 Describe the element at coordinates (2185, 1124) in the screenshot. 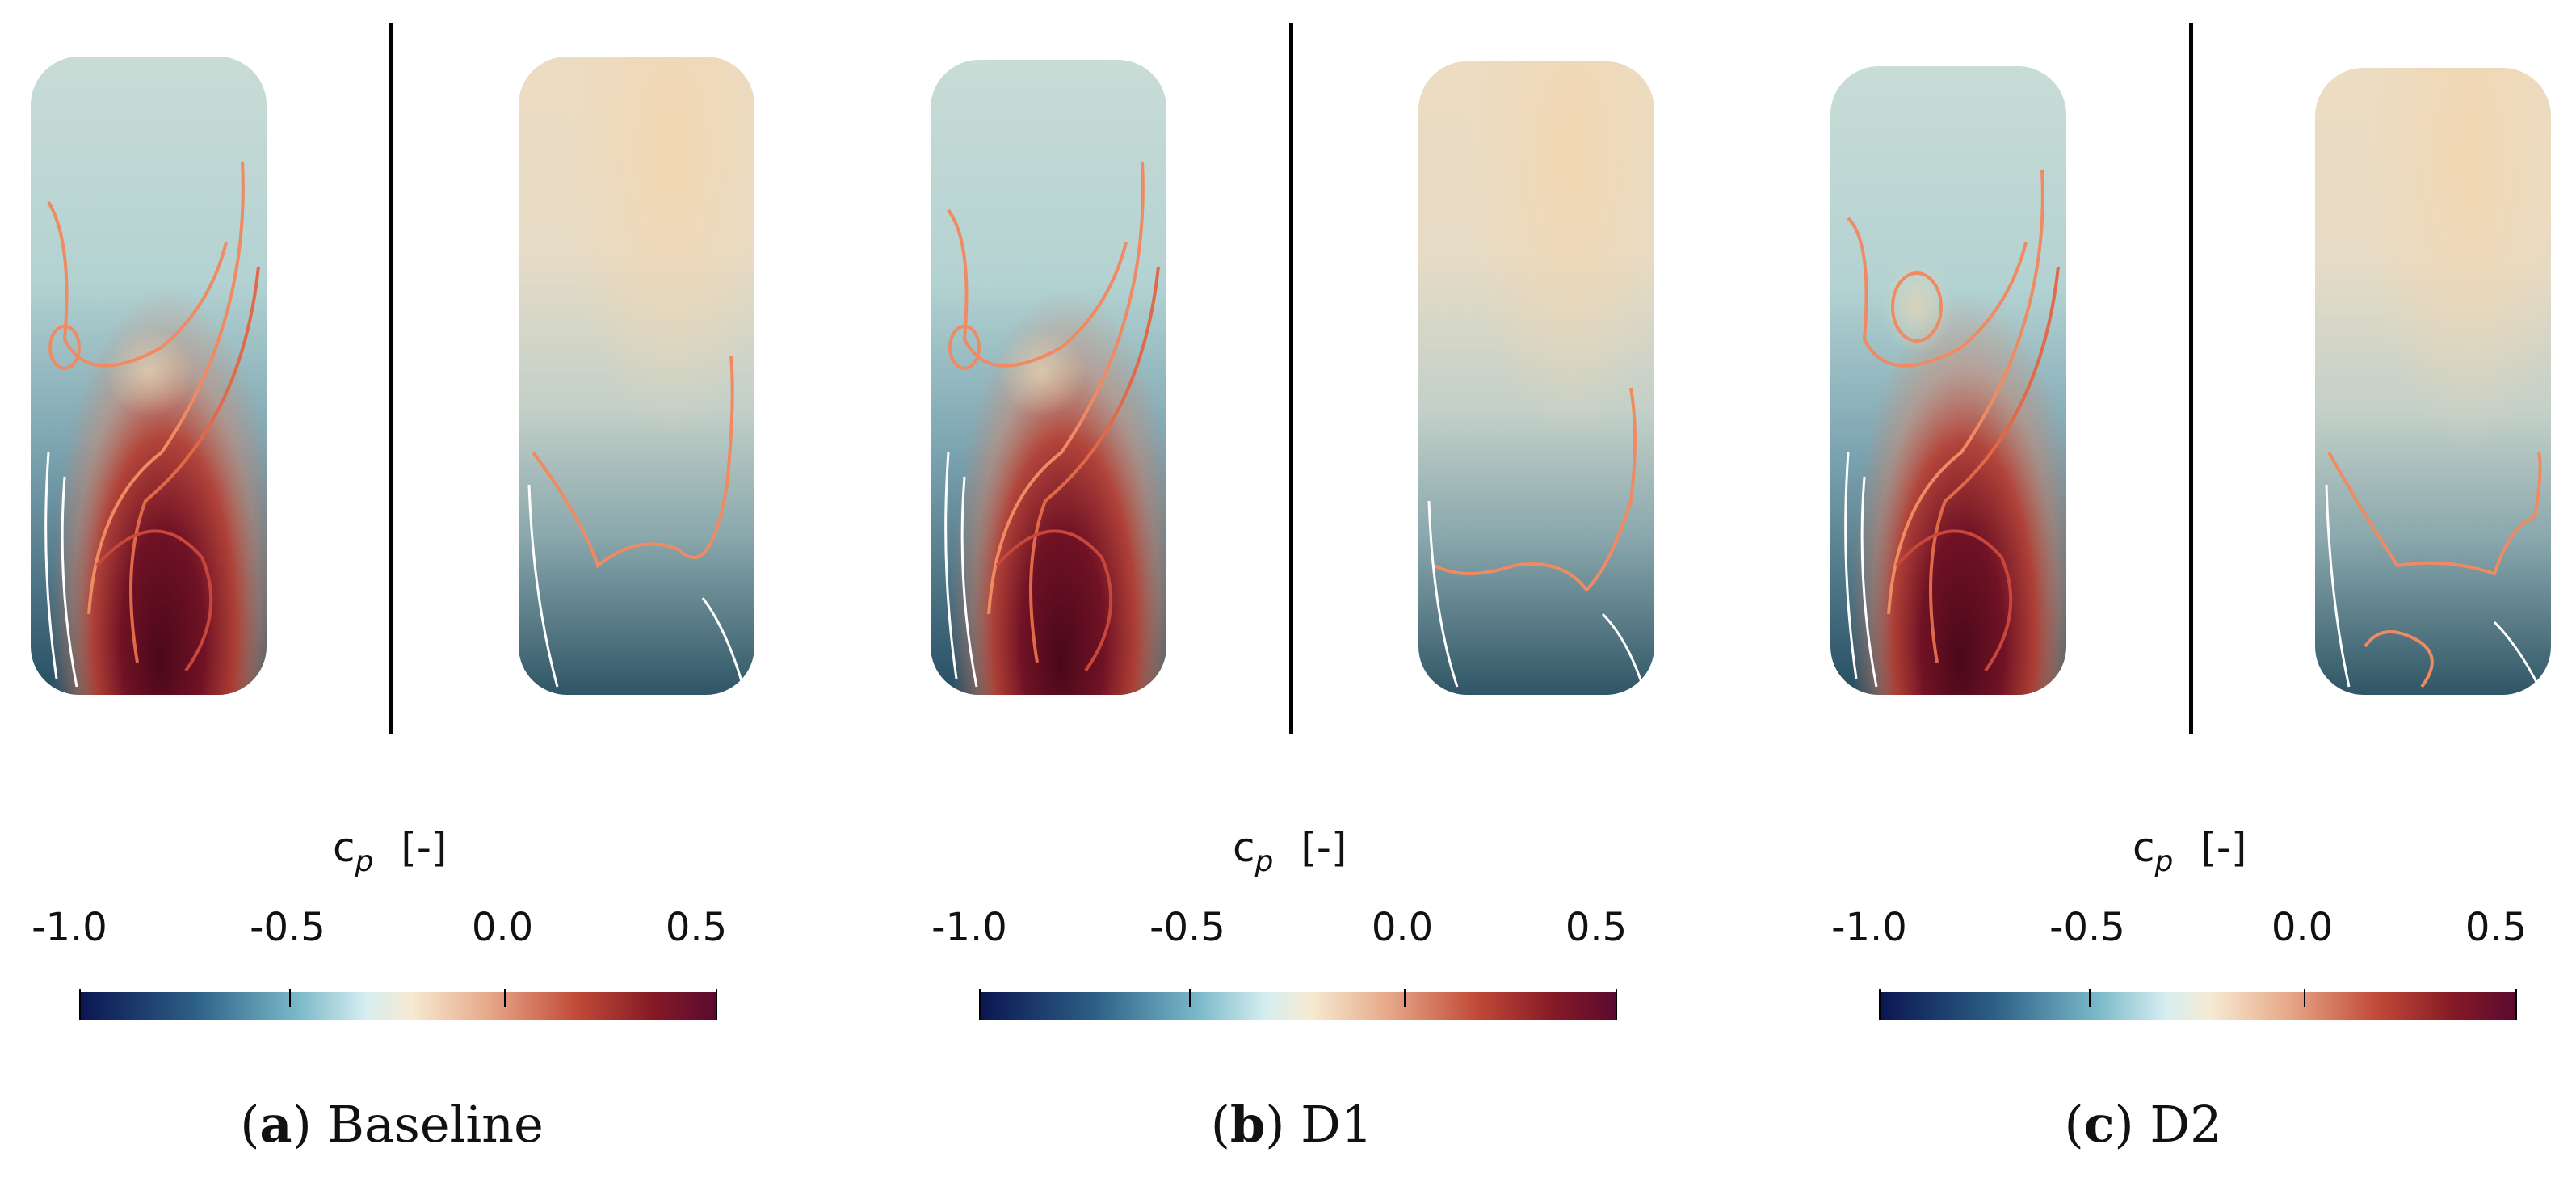

I see `caption-name: D2` at that location.